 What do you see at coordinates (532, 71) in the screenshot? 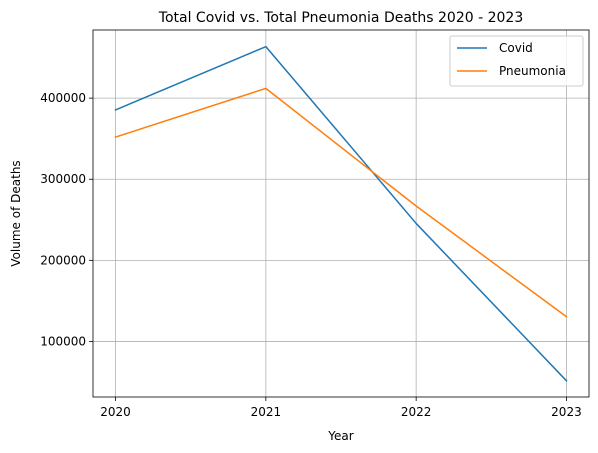
I see `legend-entry-pneumonia: Pneumonia` at bounding box center [532, 71].